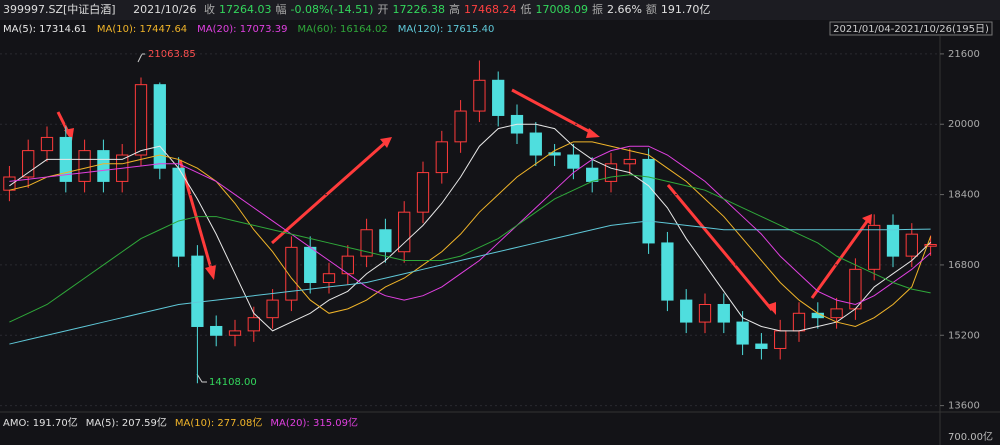  I want to click on legend-entry: MA(120): 17615.40, so click(446, 29).